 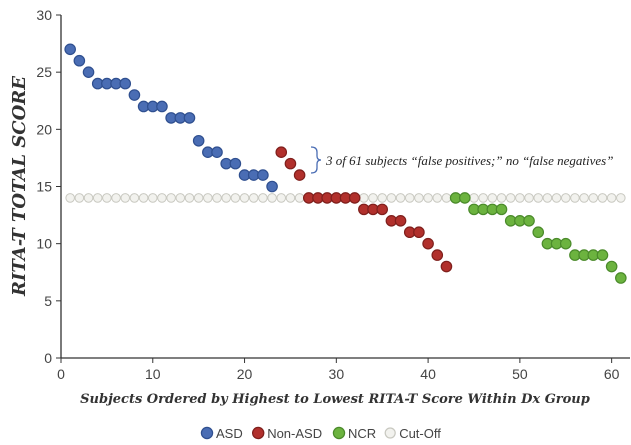 I want to click on legend: ASD Non-ASD NCR Cut-Off, so click(x=320, y=433).